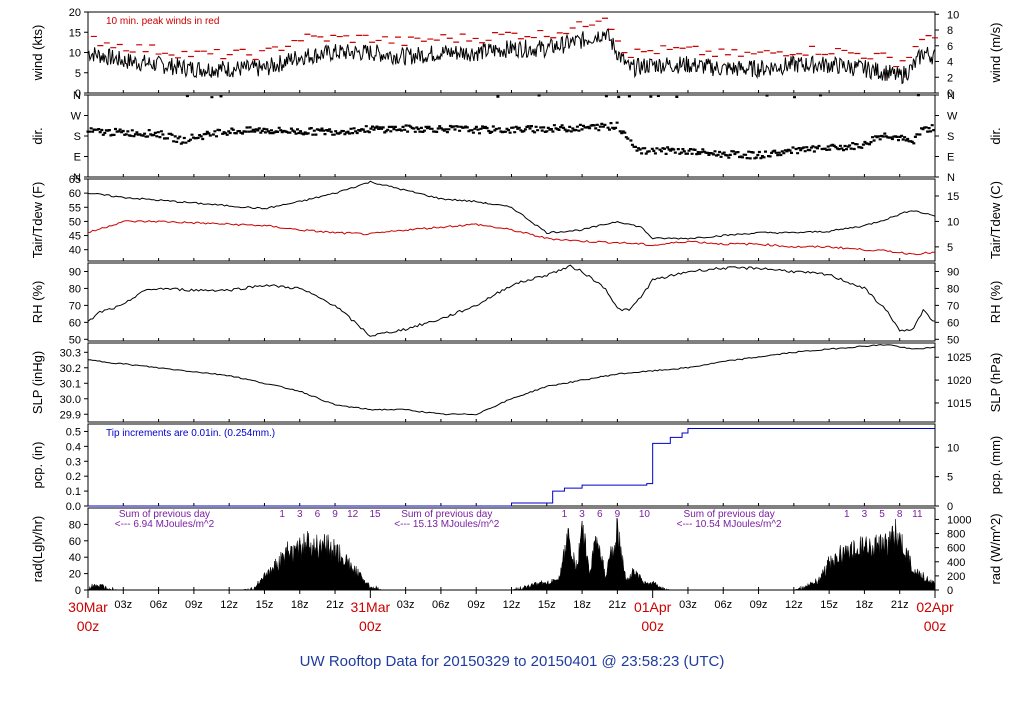 Image resolution: width=1024 pixels, height=705 pixels. I want to click on wind-left-tick-label: 0, so click(78, 94).